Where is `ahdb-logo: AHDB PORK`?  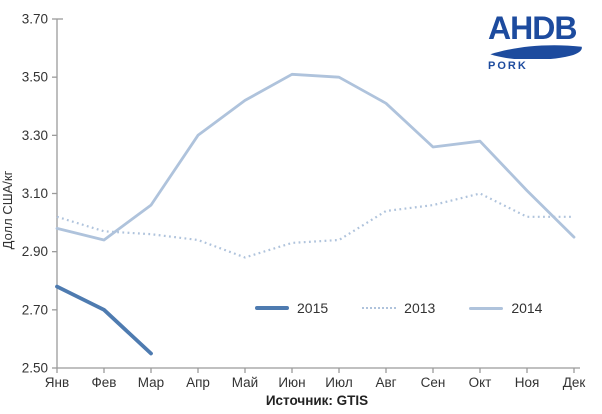 ahdb-logo: AHDB PORK is located at coordinates (538, 42).